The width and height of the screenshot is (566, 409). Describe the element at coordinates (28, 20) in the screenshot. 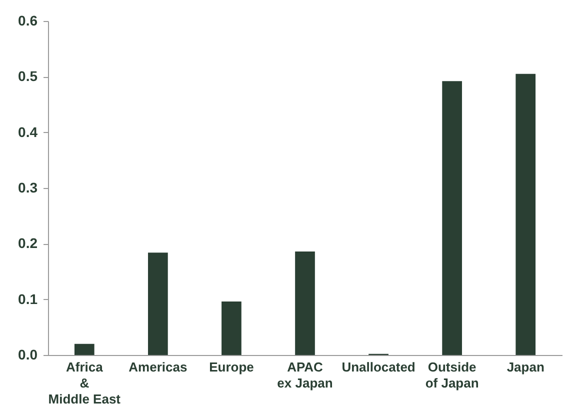

I see `y-tick-label: 0.6` at that location.